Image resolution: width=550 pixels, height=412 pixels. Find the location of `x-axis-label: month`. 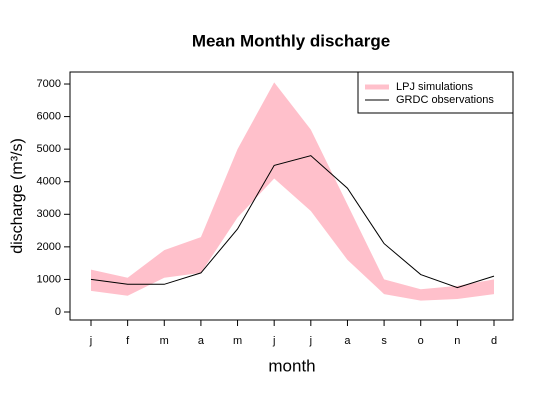

x-axis-label: month is located at coordinates (291, 365).